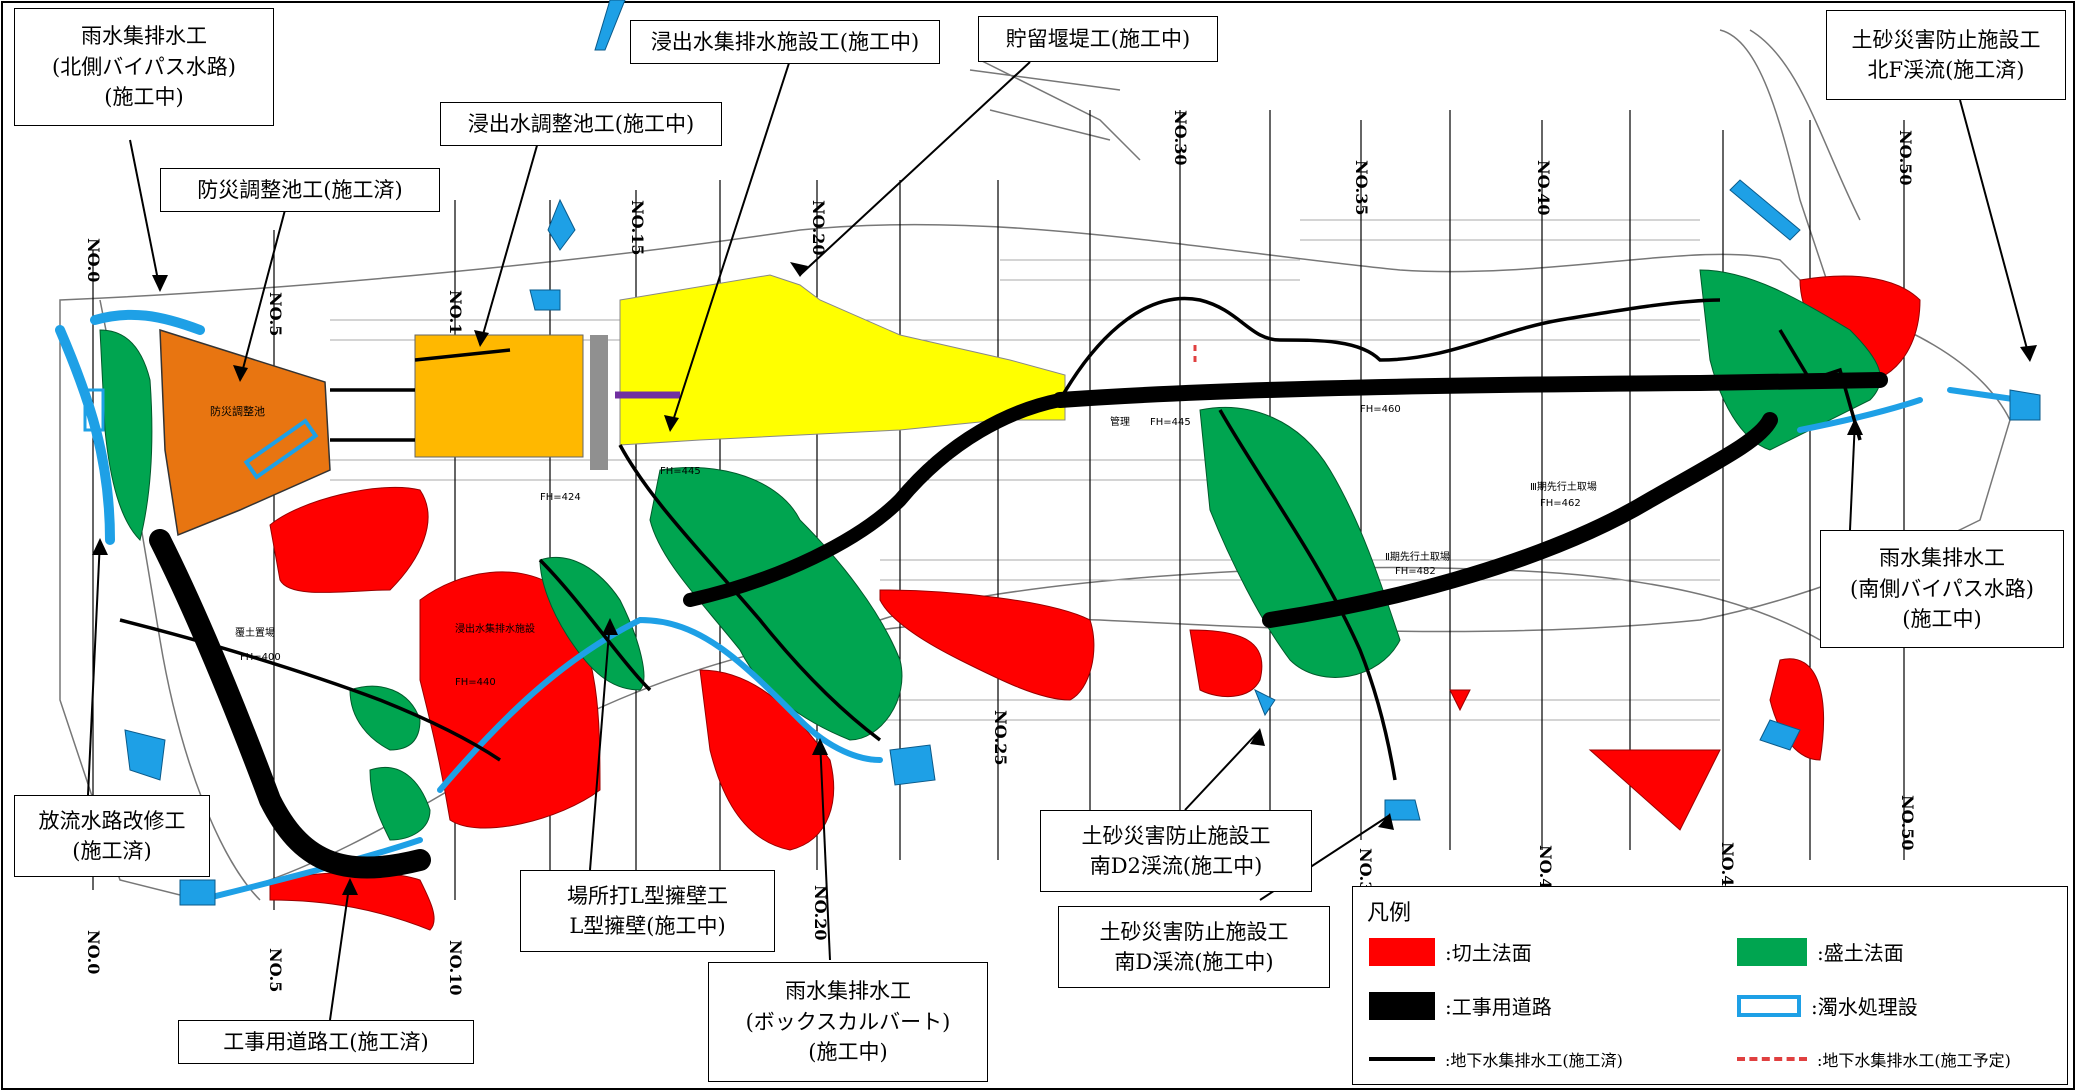 The width and height of the screenshot is (2076, 1091). Describe the element at coordinates (310, 870) in the screenshot. I see `box-culvert-lower` at that location.